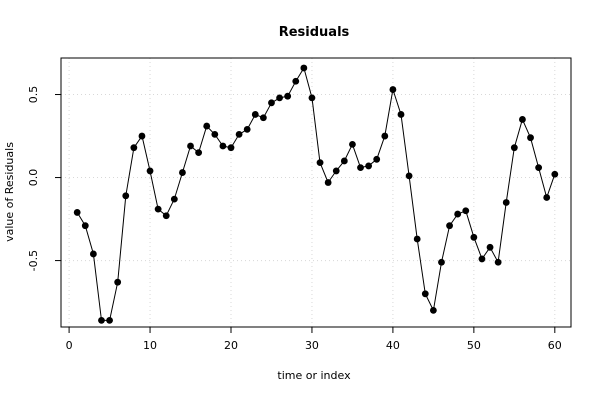  Describe the element at coordinates (33, 95) in the screenshot. I see `y-tick-label: 0.5` at that location.